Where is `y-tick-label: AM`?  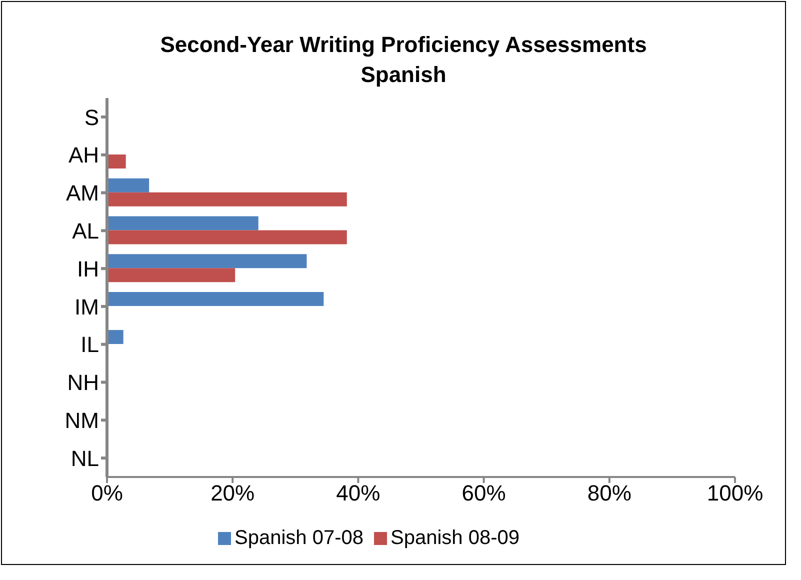 y-tick-label: AM is located at coordinates (82, 193).